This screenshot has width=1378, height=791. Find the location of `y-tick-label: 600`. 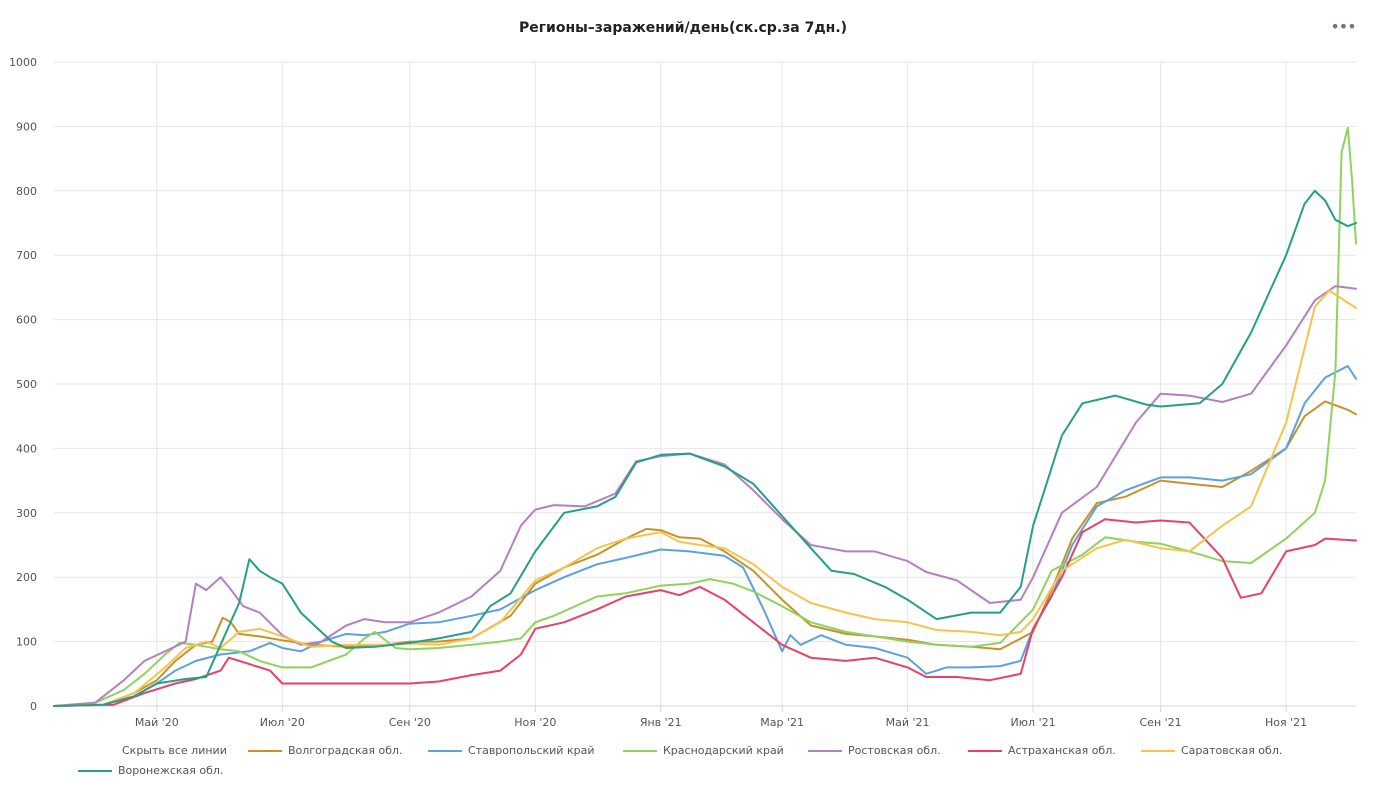

y-tick-label: 600 is located at coordinates (26, 320).